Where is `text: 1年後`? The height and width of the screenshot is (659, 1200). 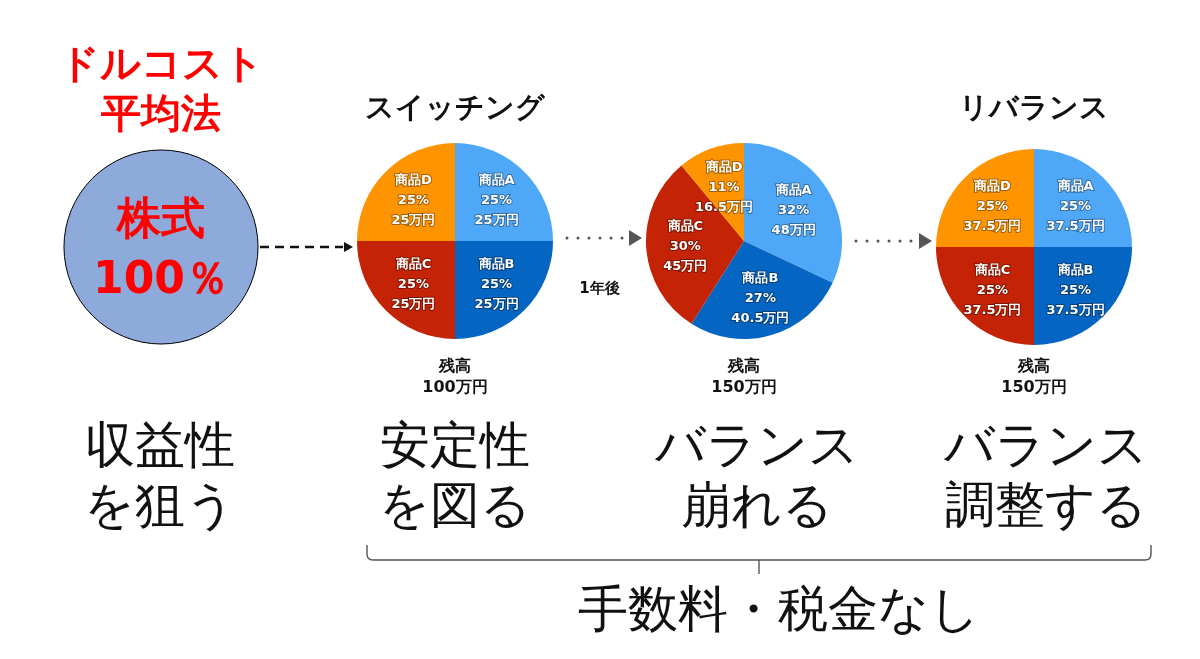 text: 1年後 is located at coordinates (599, 288).